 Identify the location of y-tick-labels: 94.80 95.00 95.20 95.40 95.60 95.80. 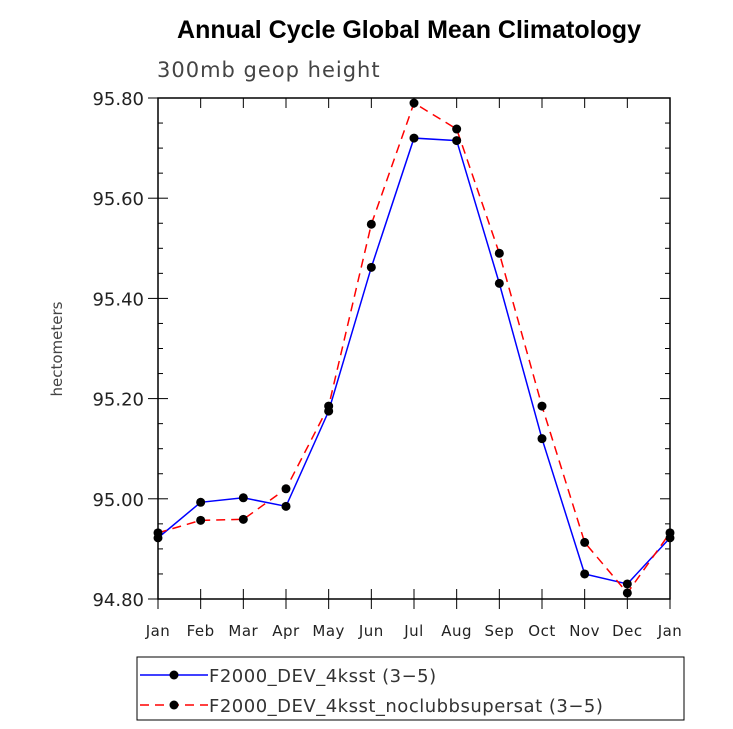
(118, 350).